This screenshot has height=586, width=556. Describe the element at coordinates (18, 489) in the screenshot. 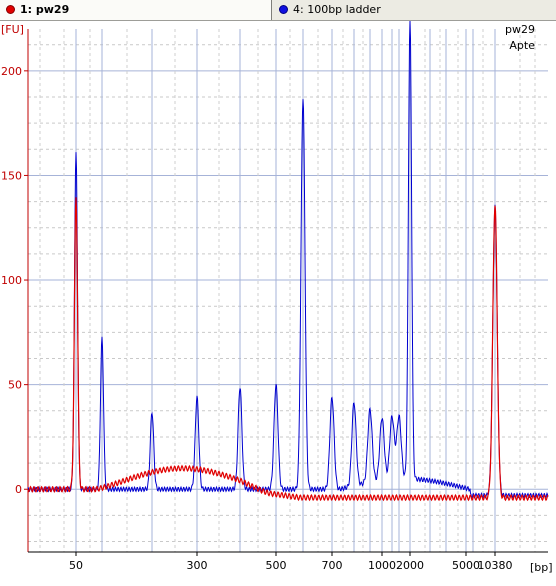

I see `y-tick-label: 0` at that location.